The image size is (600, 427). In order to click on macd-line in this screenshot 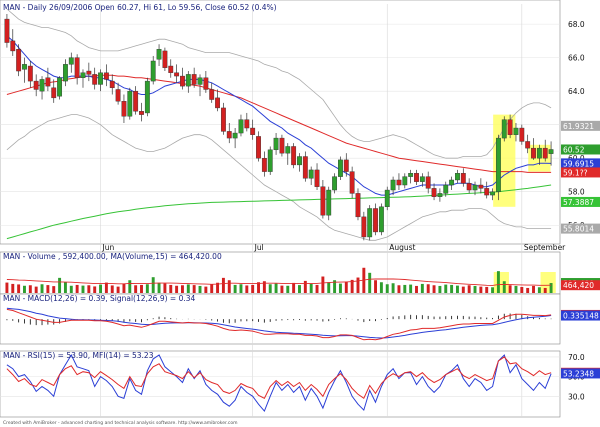, I will do `click(279, 324)`.